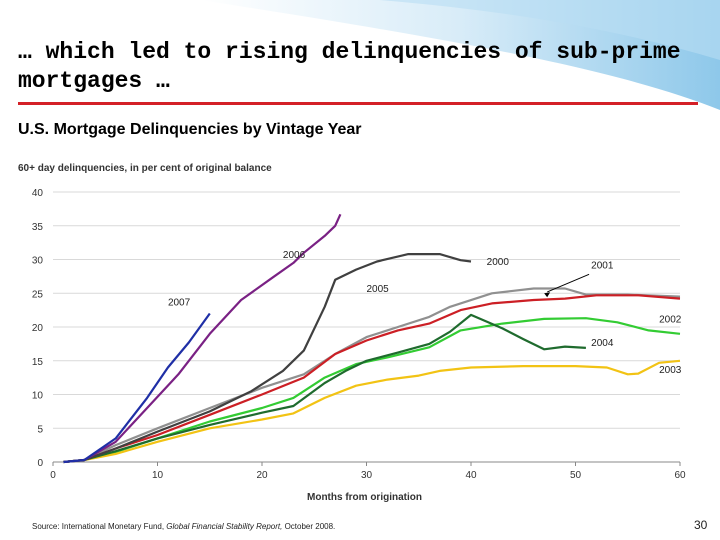 The height and width of the screenshot is (540, 720). I want to click on y-tick-label-35: 35, so click(38, 227).